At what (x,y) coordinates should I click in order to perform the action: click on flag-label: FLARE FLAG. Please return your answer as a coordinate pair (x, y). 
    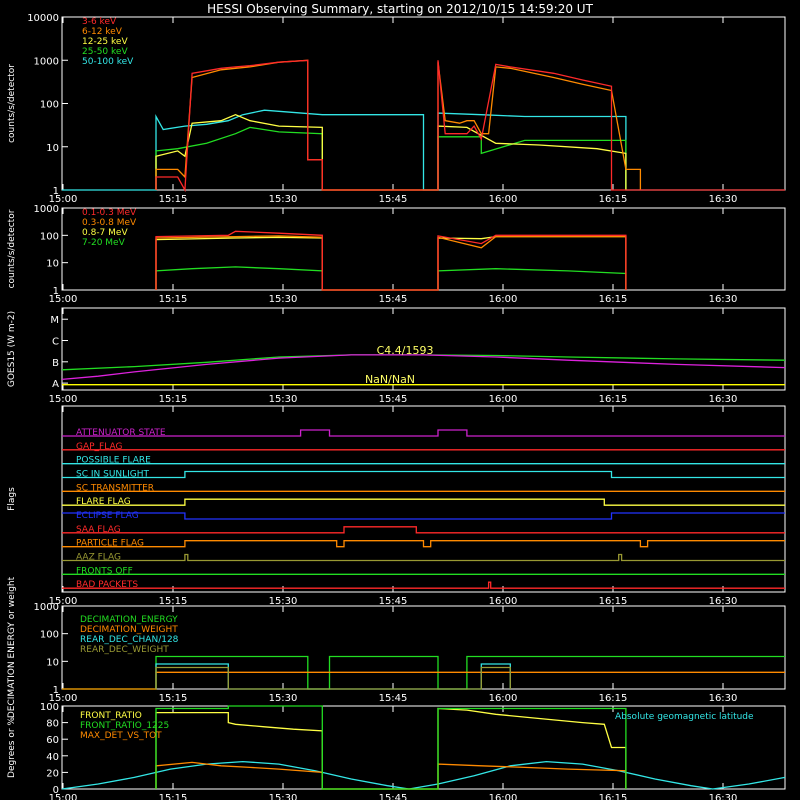
    Looking at the image, I should click on (103, 502).